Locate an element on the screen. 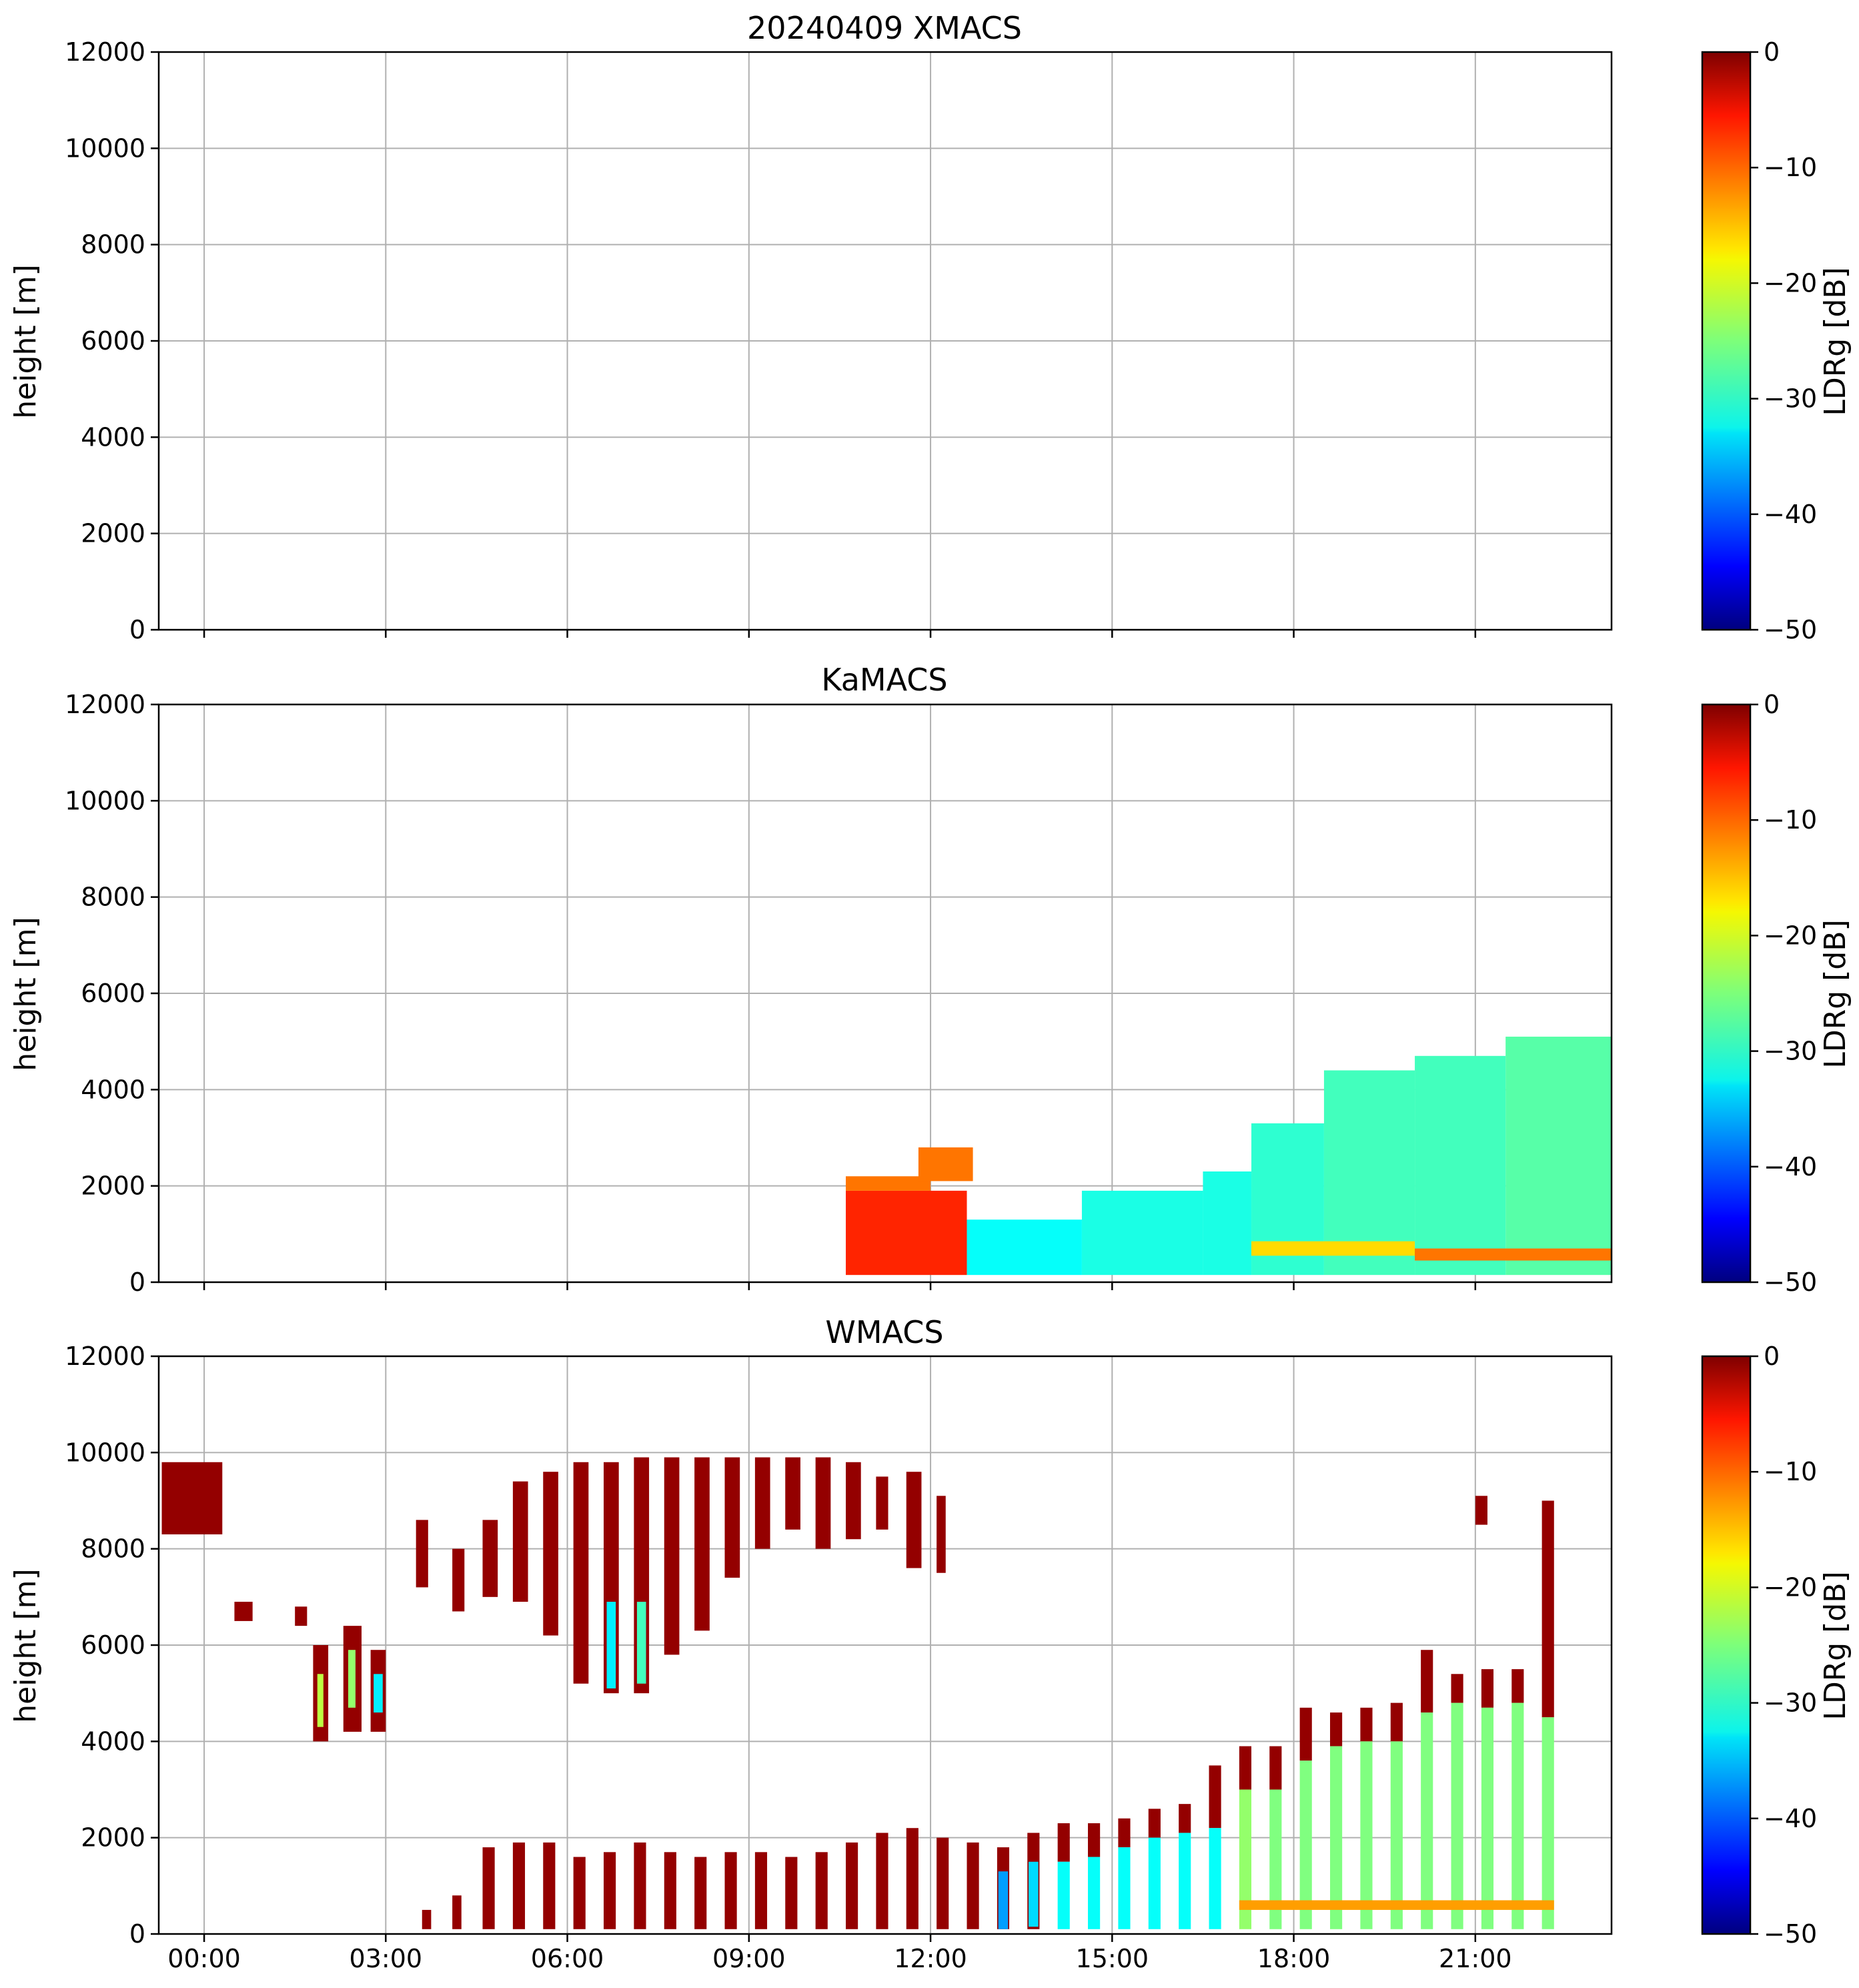 Image resolution: width=1859 pixels, height=1988 pixels. colorbar-tick-label: −50 is located at coordinates (1790, 1282).